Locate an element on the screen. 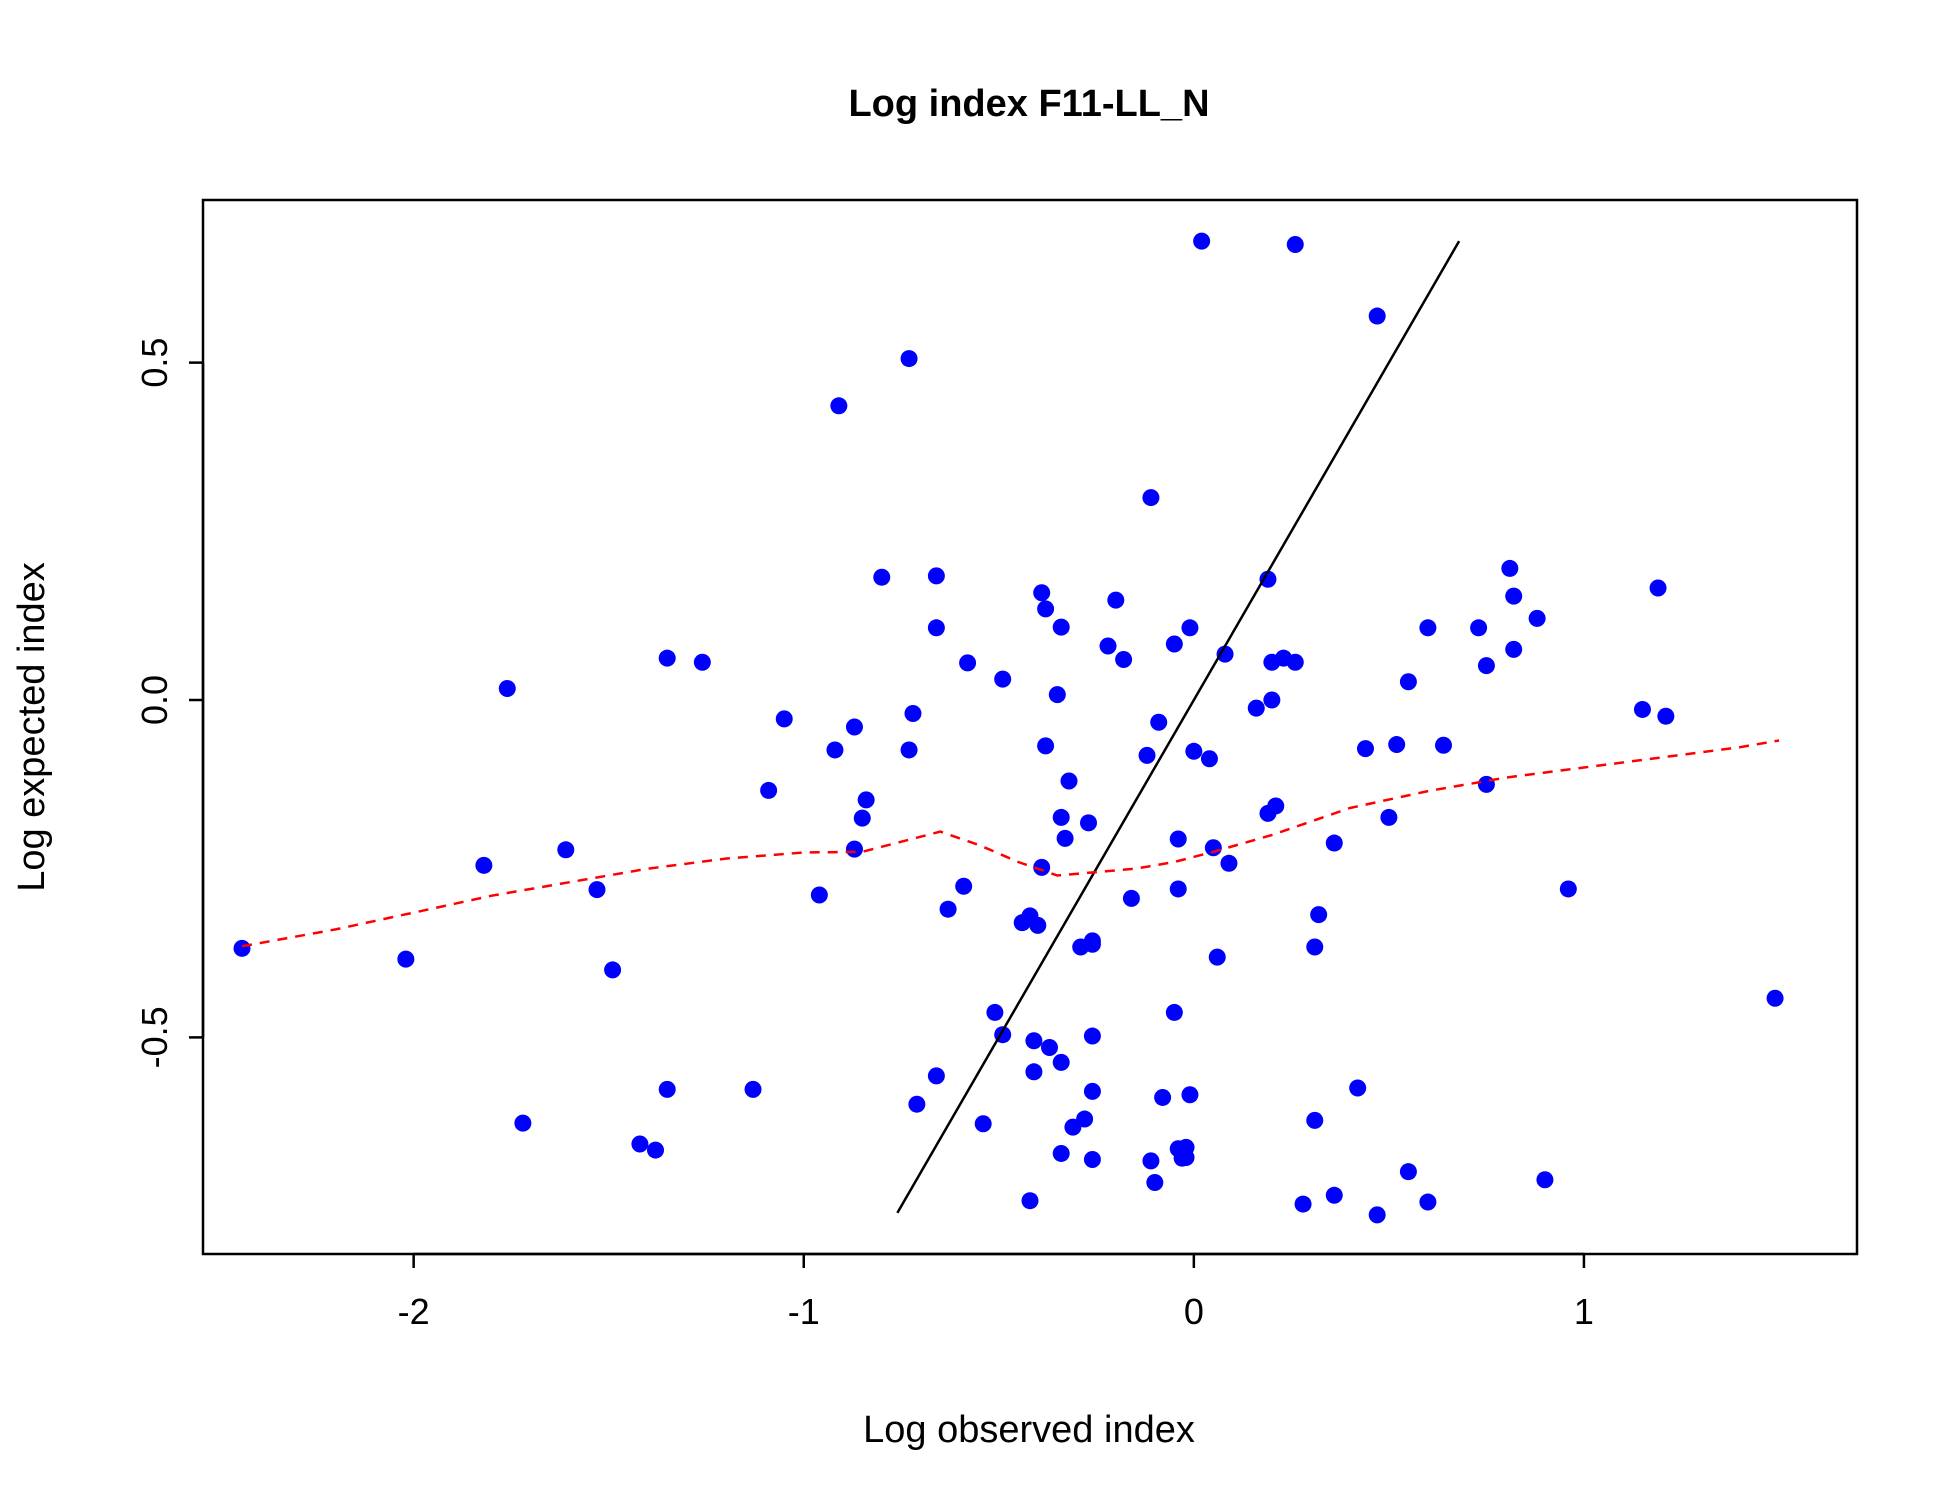 Image resolution: width=1950 pixels, height=1500 pixels. x-tick-label: 1 is located at coordinates (1584, 1311).